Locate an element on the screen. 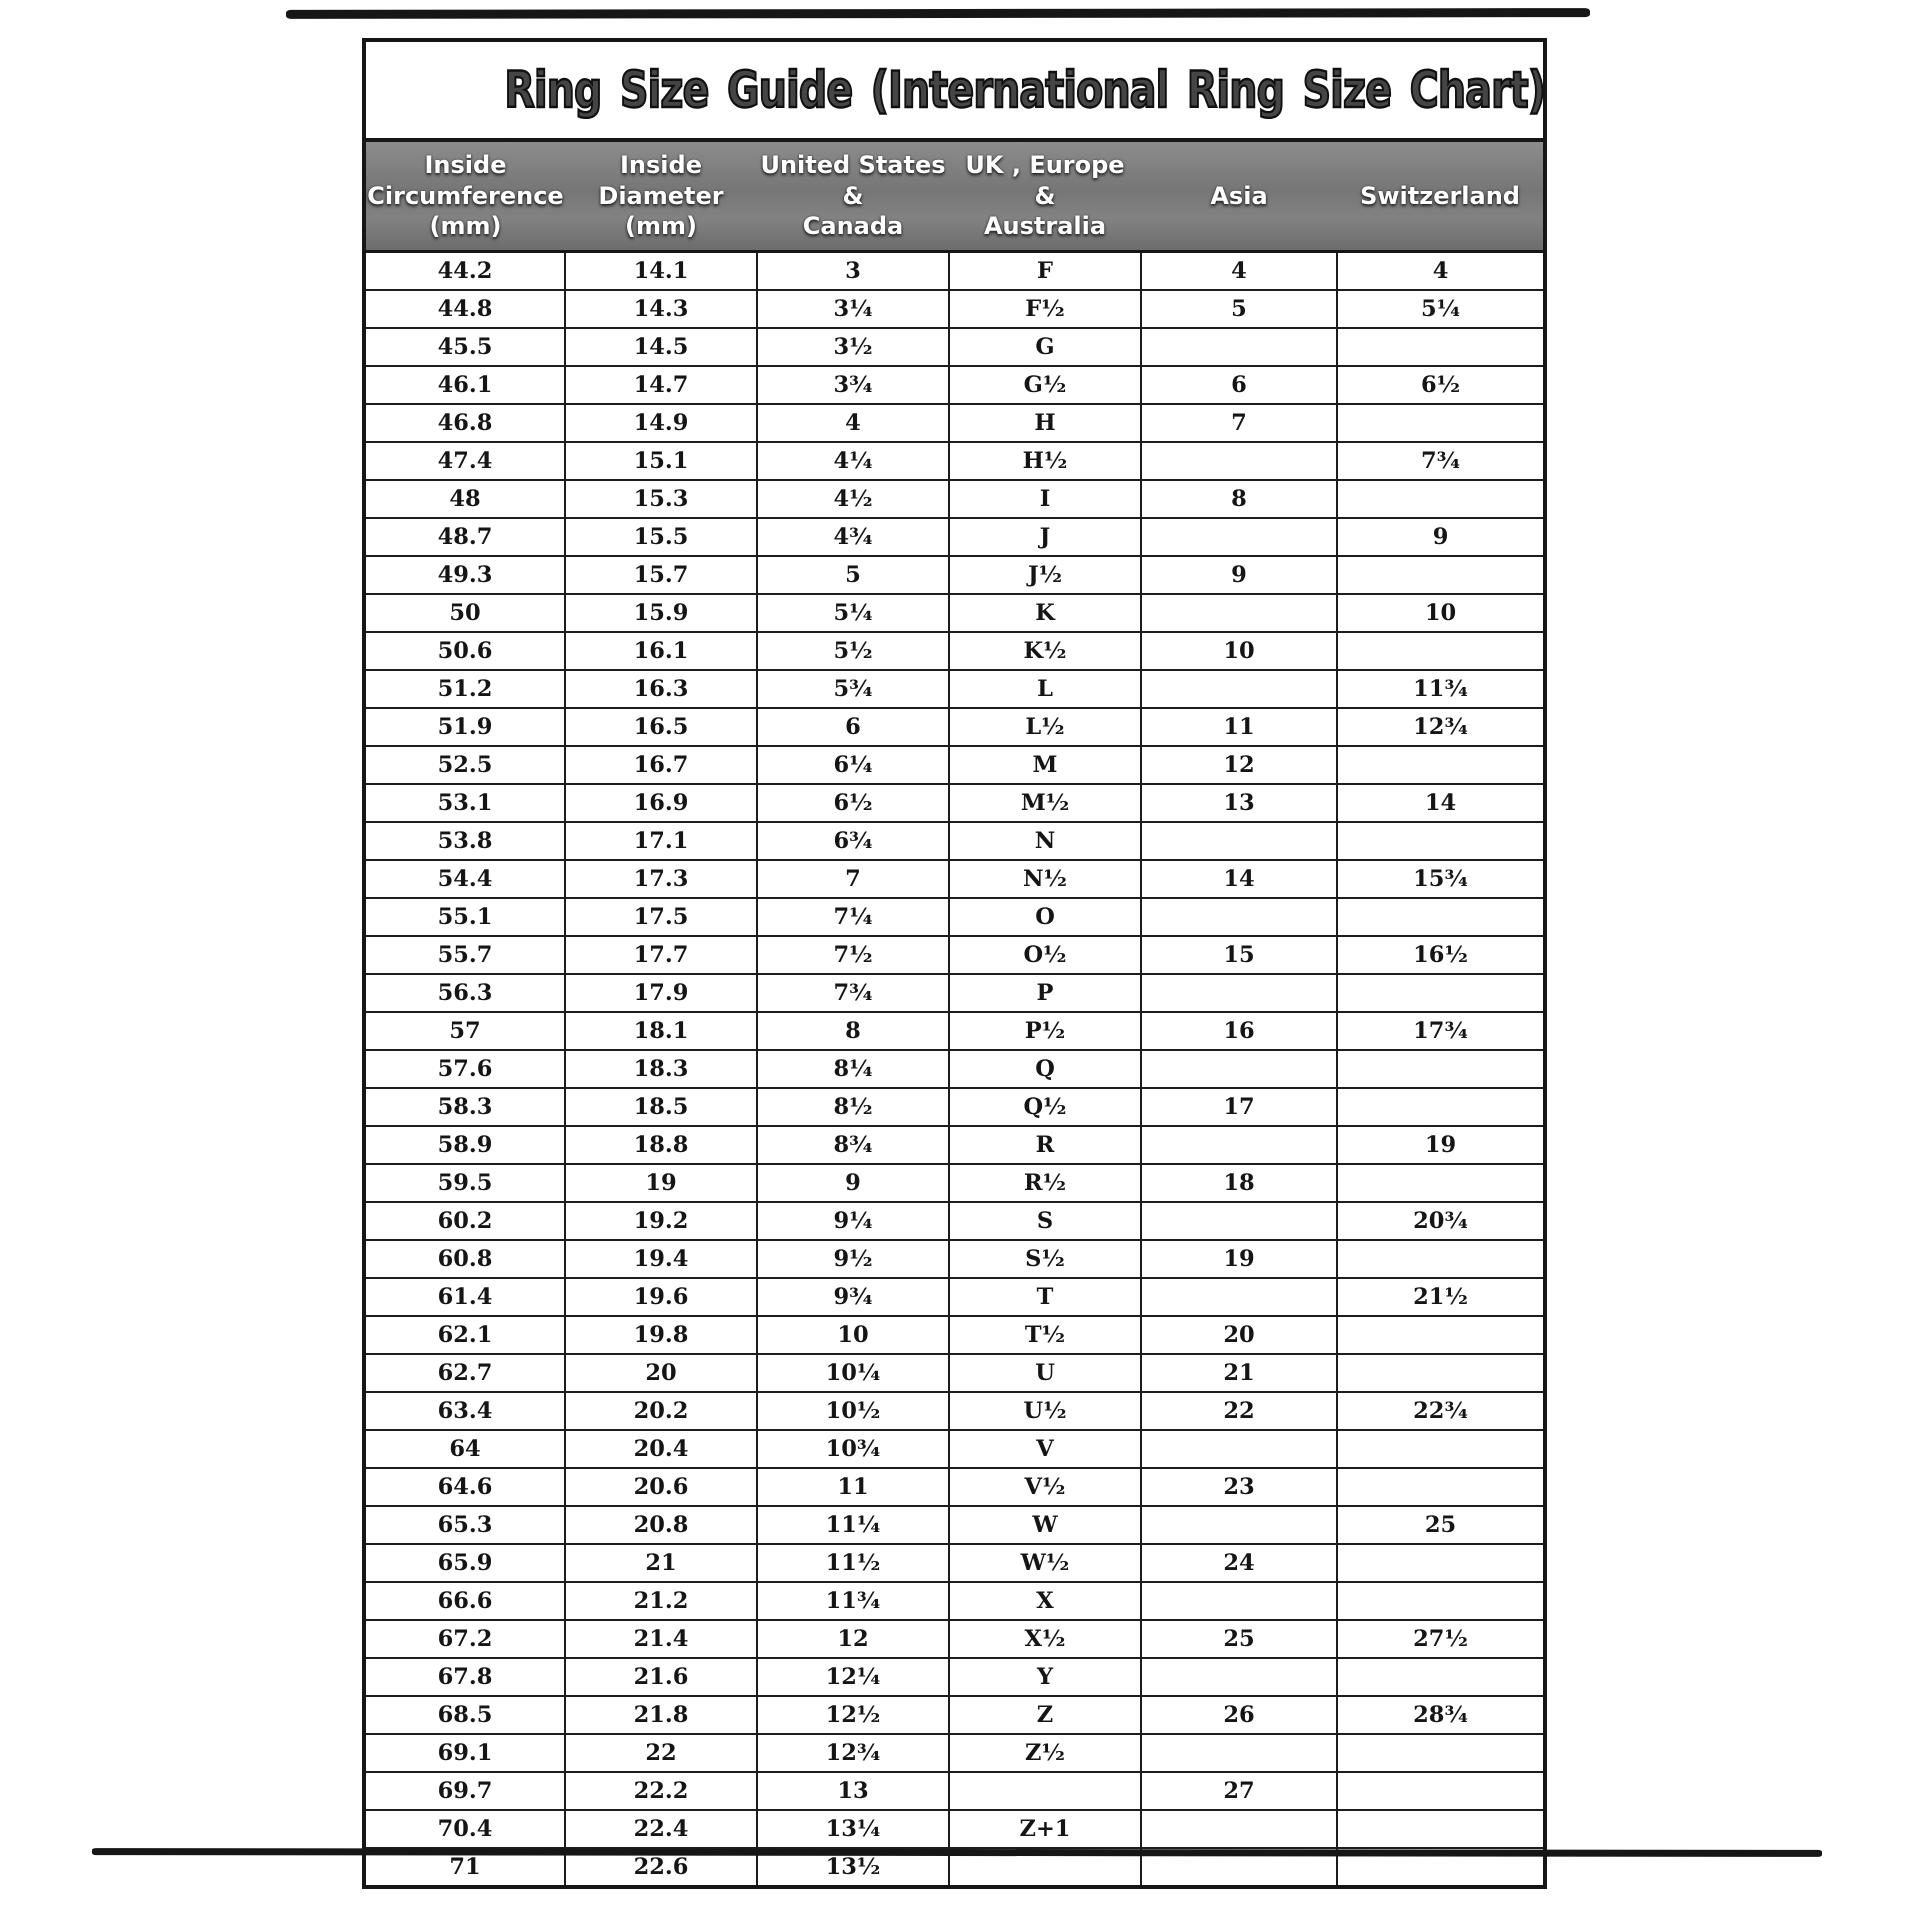 This screenshot has height=1909, width=1909. cell-inside_diameter_mm: 19 is located at coordinates (661, 1183).